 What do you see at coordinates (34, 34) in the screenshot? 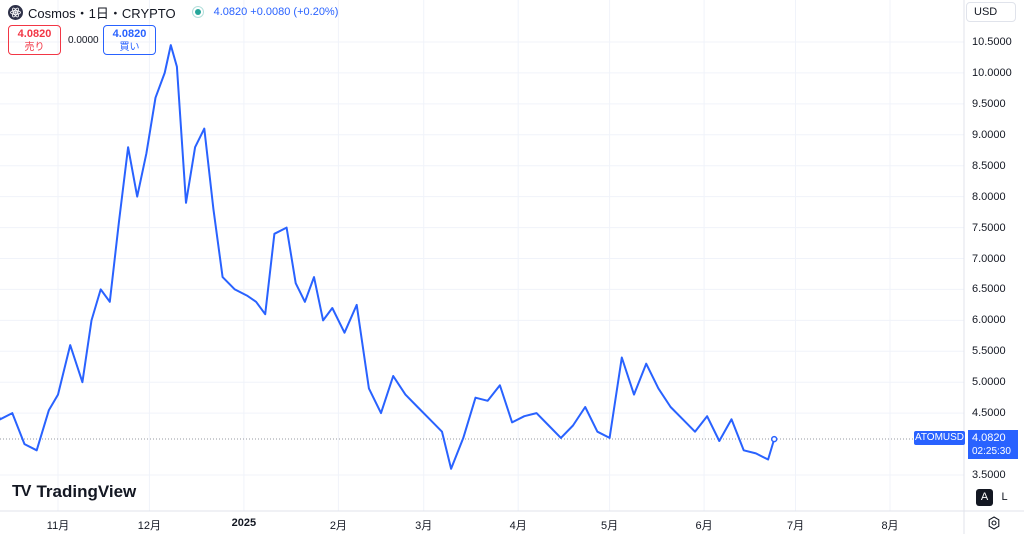
I see `sell-price: 4.0820` at bounding box center [34, 34].